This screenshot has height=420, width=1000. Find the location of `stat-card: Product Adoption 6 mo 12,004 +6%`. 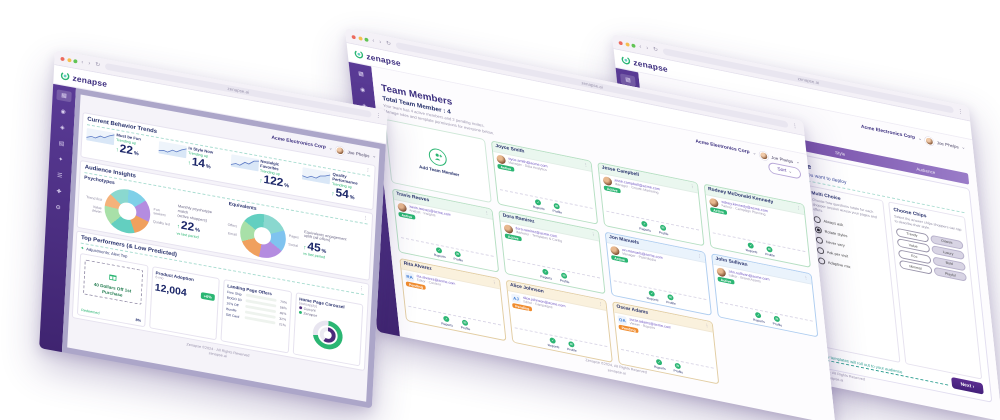

stat-card: Product Adoption 6 mo 12,004 +6% is located at coordinates (184, 303).